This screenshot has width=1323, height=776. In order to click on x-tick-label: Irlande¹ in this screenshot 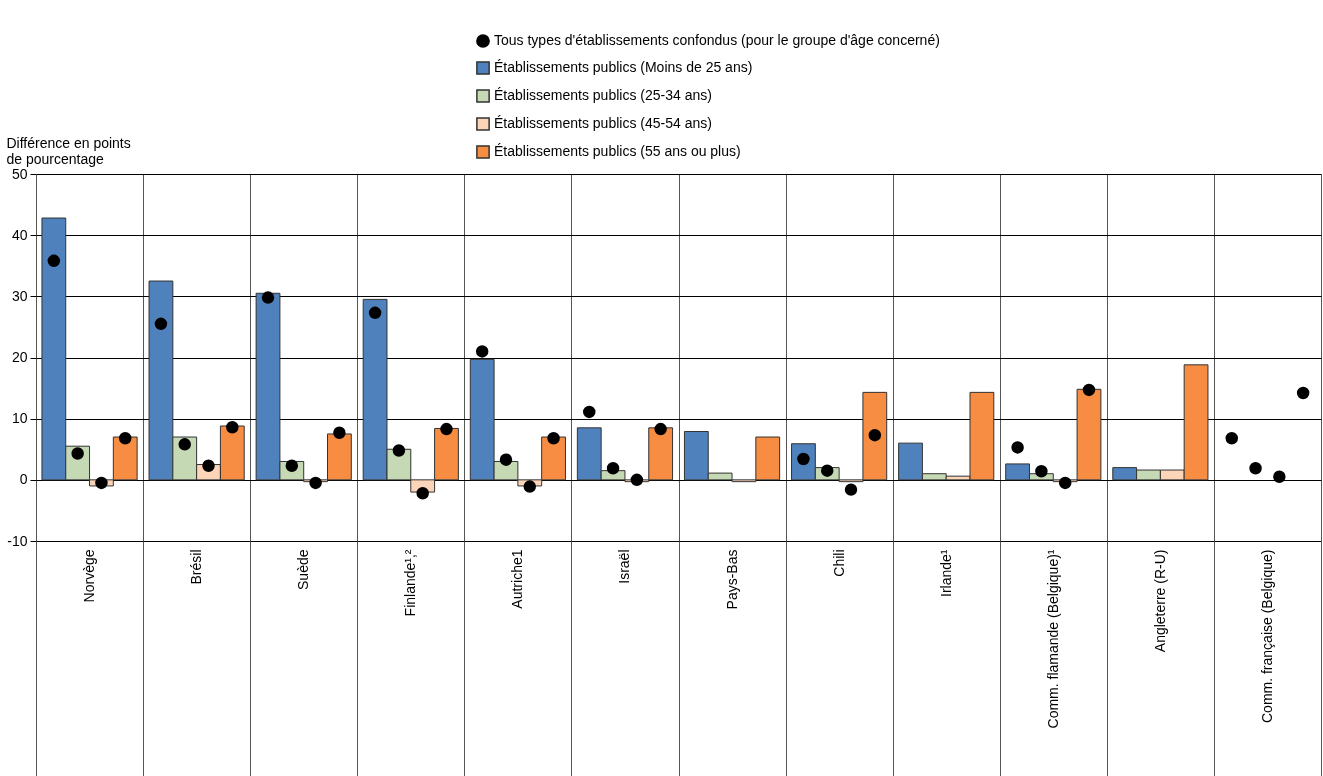, I will do `click(945, 573)`.